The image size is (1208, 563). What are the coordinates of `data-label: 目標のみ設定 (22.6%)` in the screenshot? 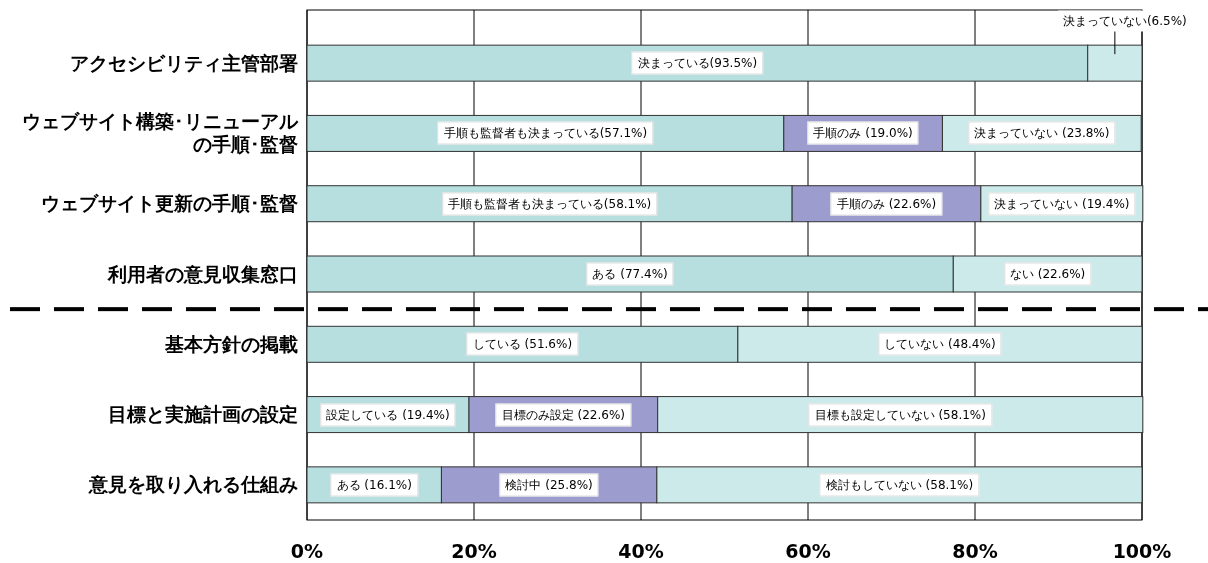 It's located at (563, 415).